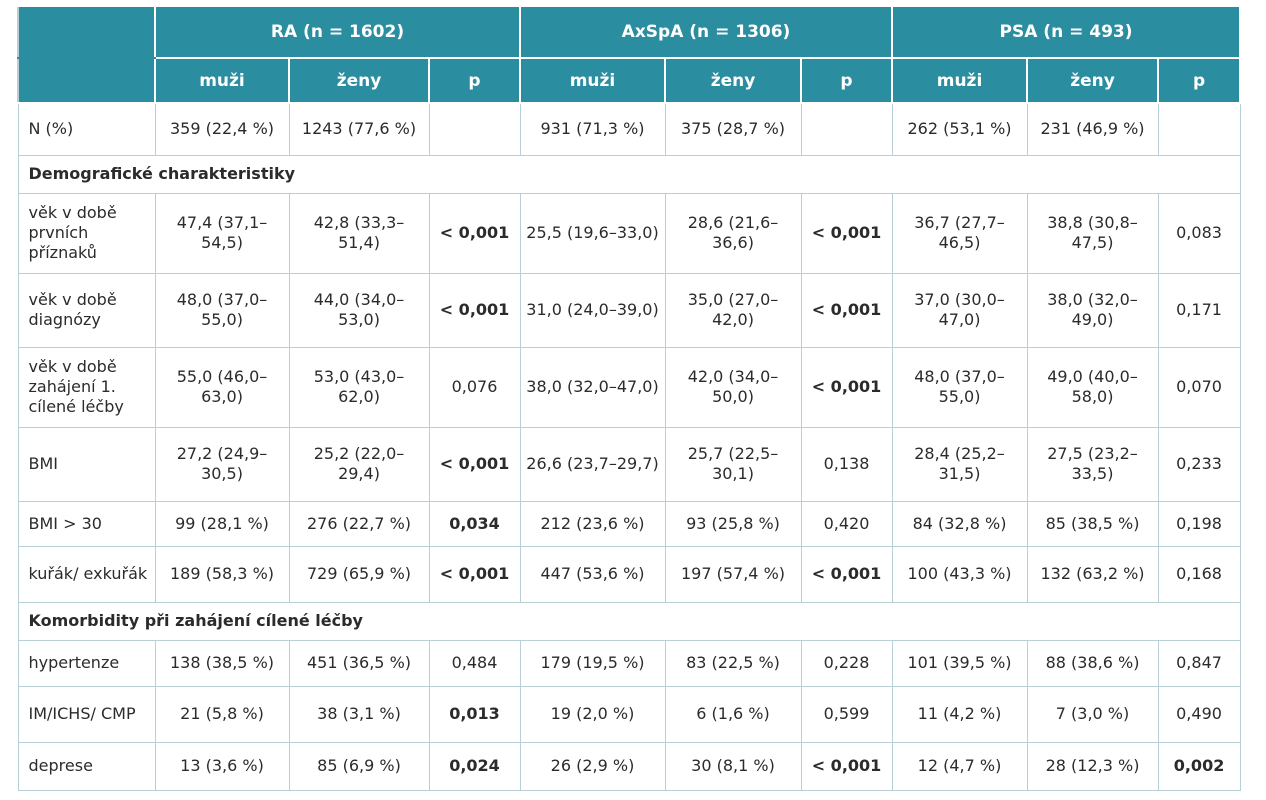  Describe the element at coordinates (592, 714) in the screenshot. I see `table-cell: 19 (2,0 %)` at that location.